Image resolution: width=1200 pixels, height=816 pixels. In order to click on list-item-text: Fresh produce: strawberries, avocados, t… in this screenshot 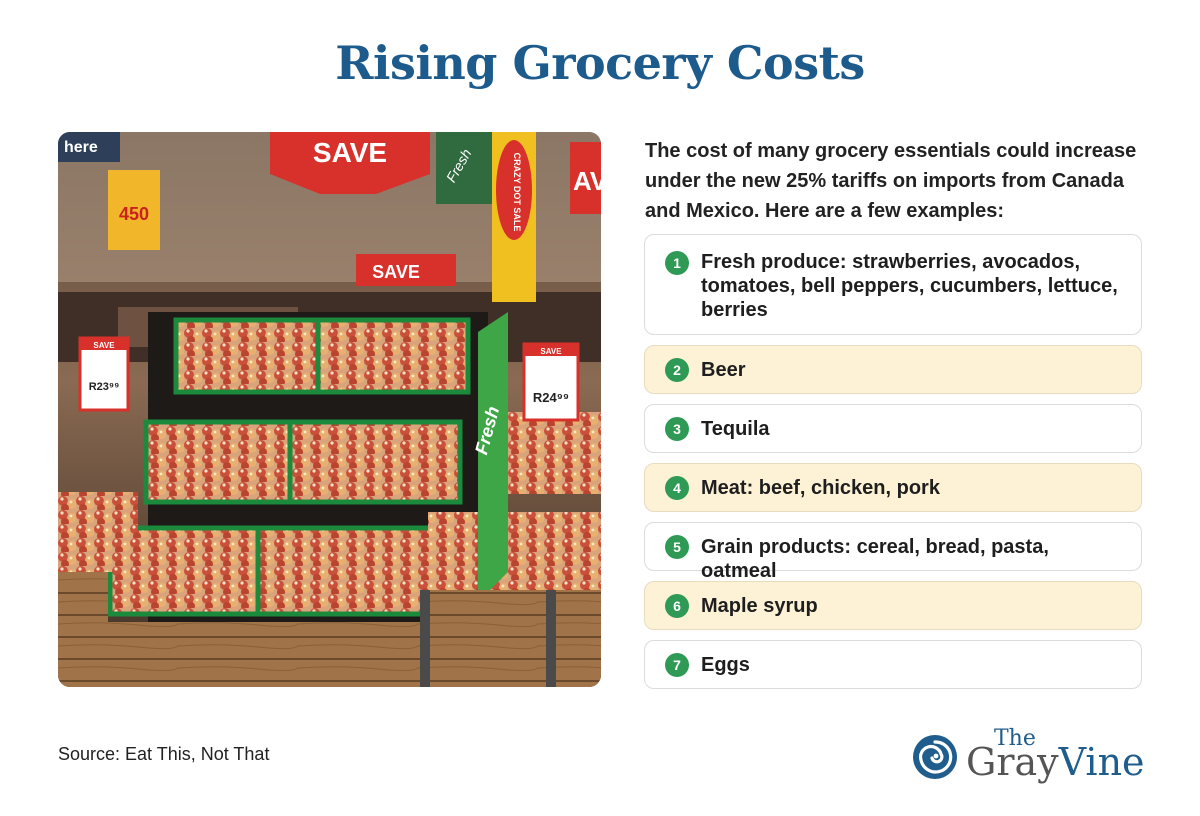, I will do `click(909, 286)`.